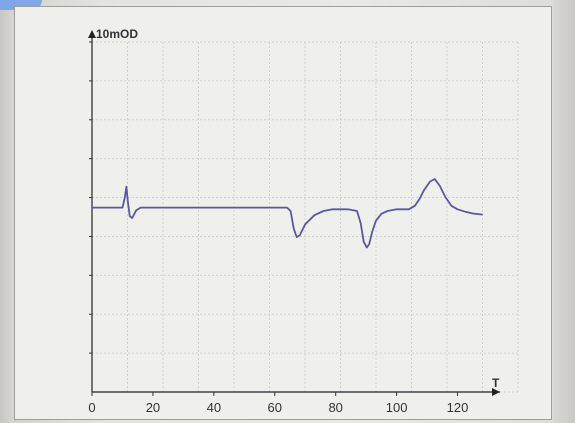 The image size is (575, 423). I want to click on series-line, so click(287, 213).